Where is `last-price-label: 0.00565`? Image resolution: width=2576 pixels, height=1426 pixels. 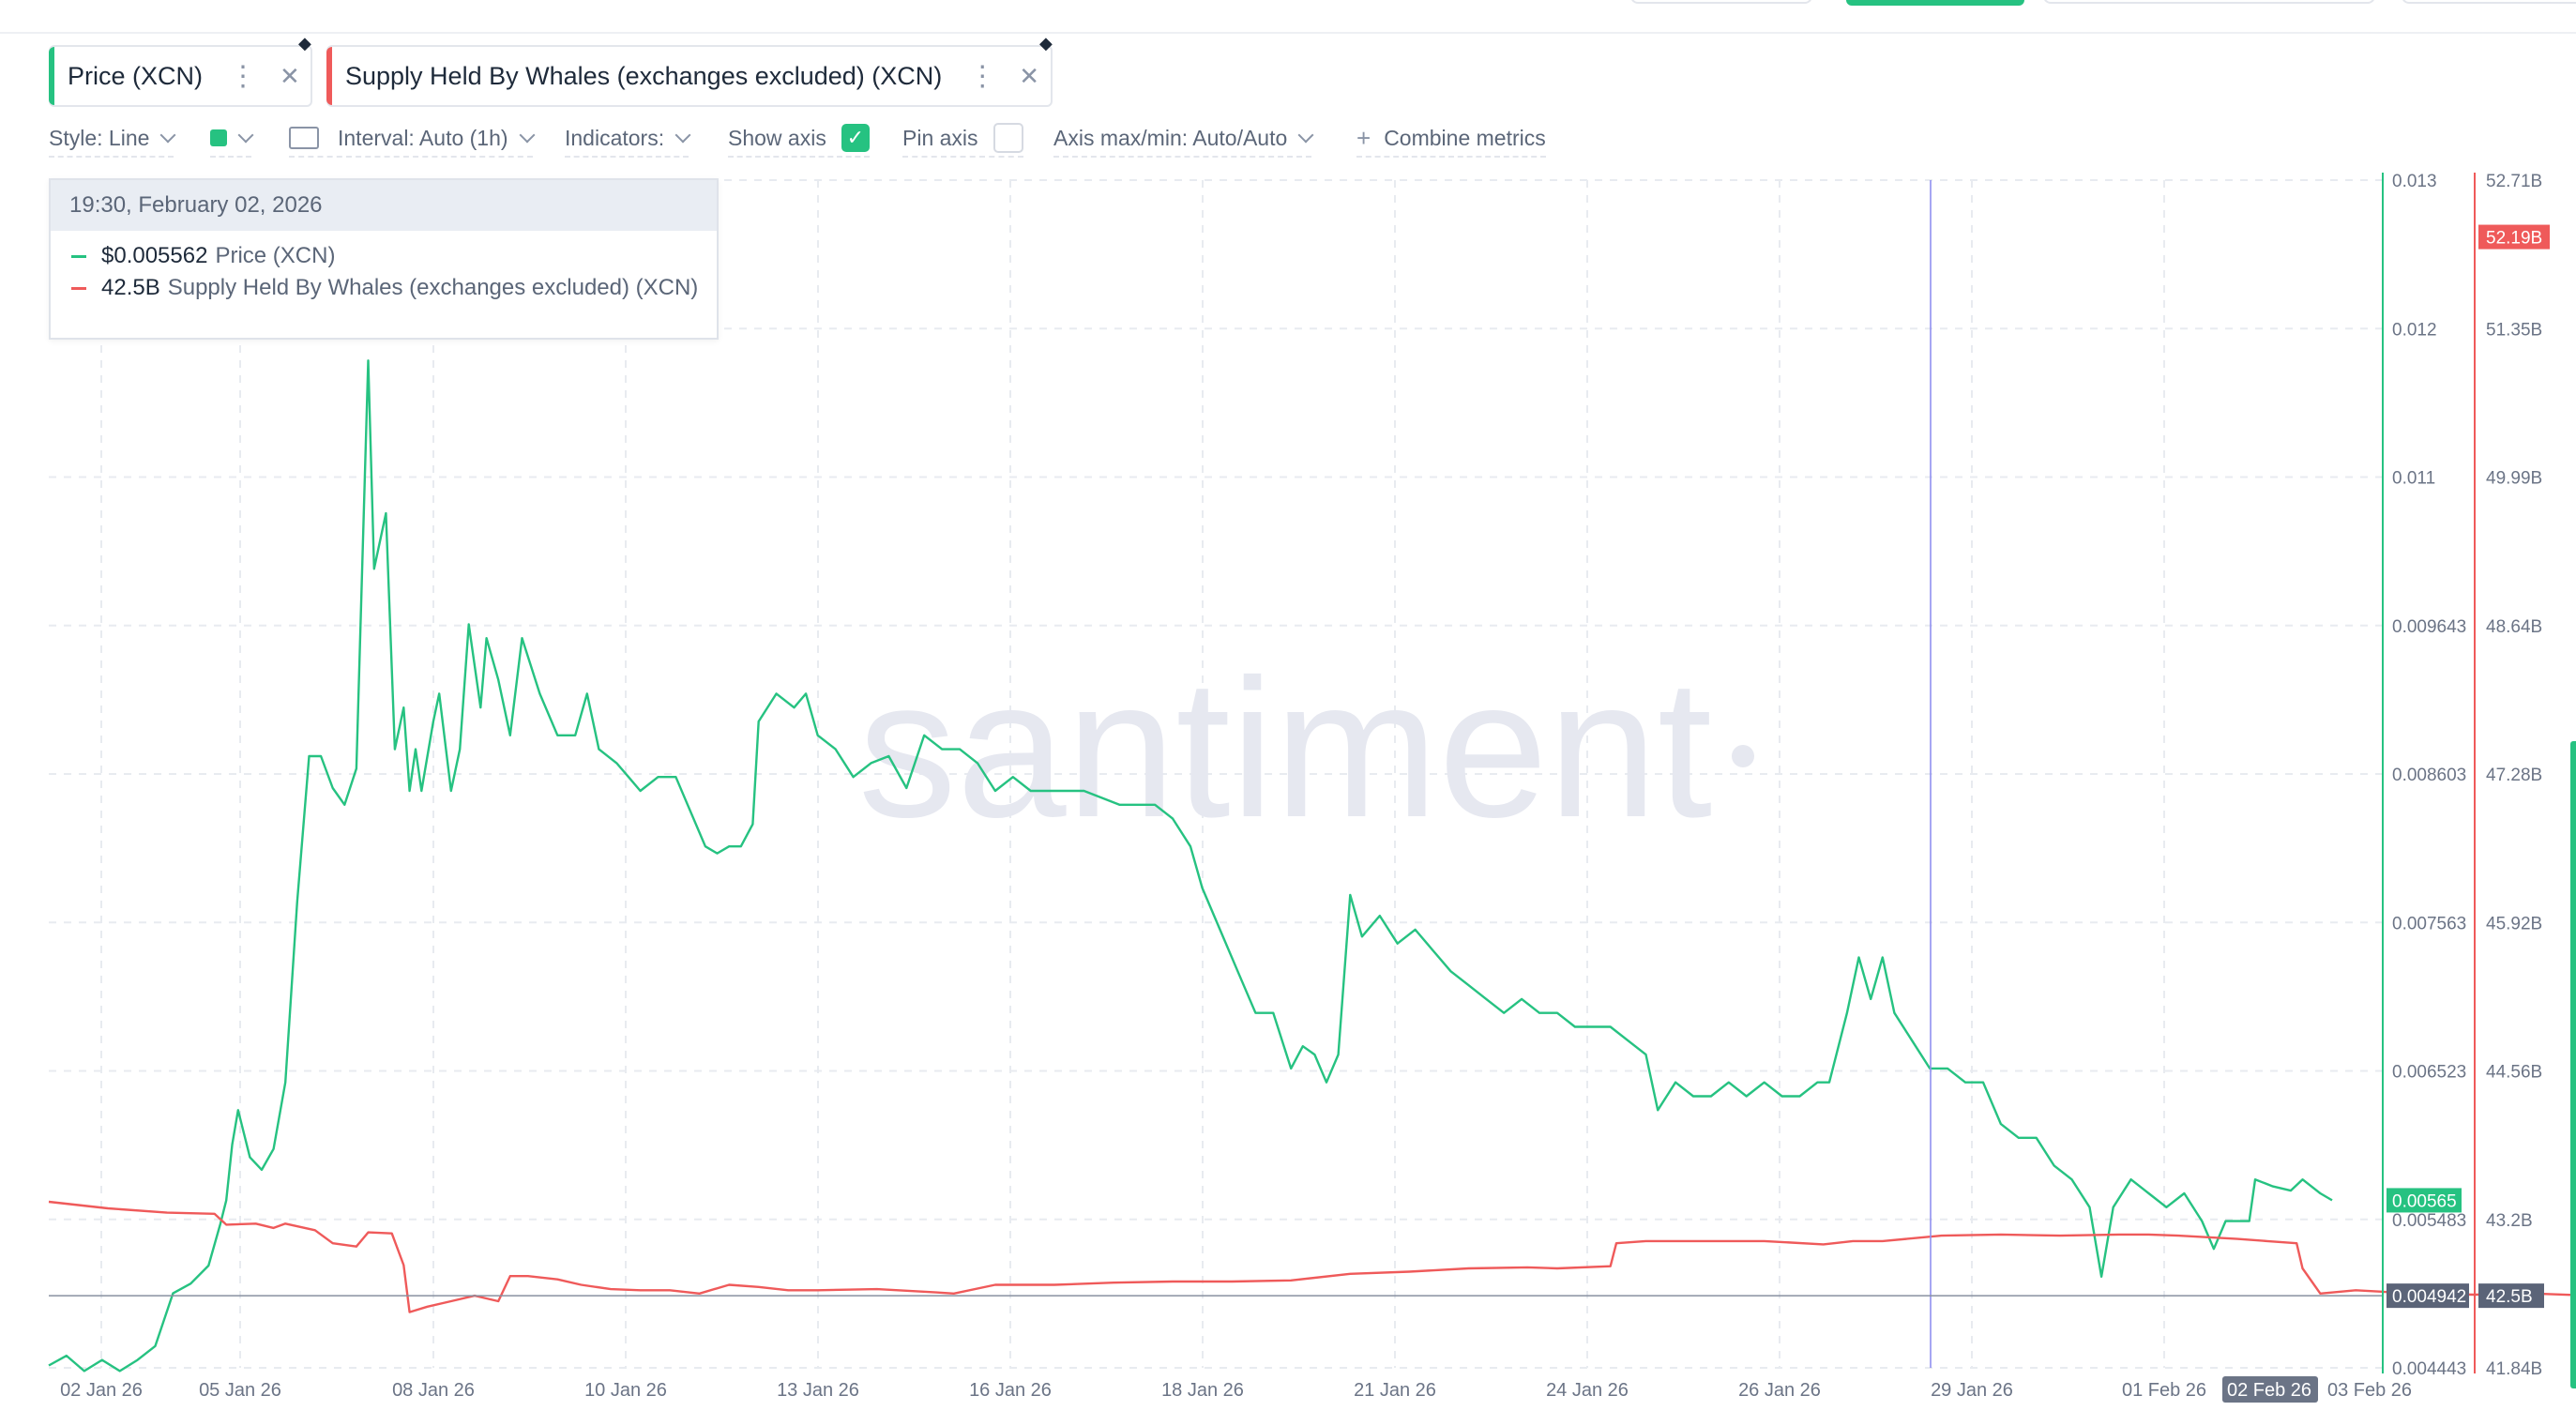 last-price-label: 0.00565 is located at coordinates (2424, 1201).